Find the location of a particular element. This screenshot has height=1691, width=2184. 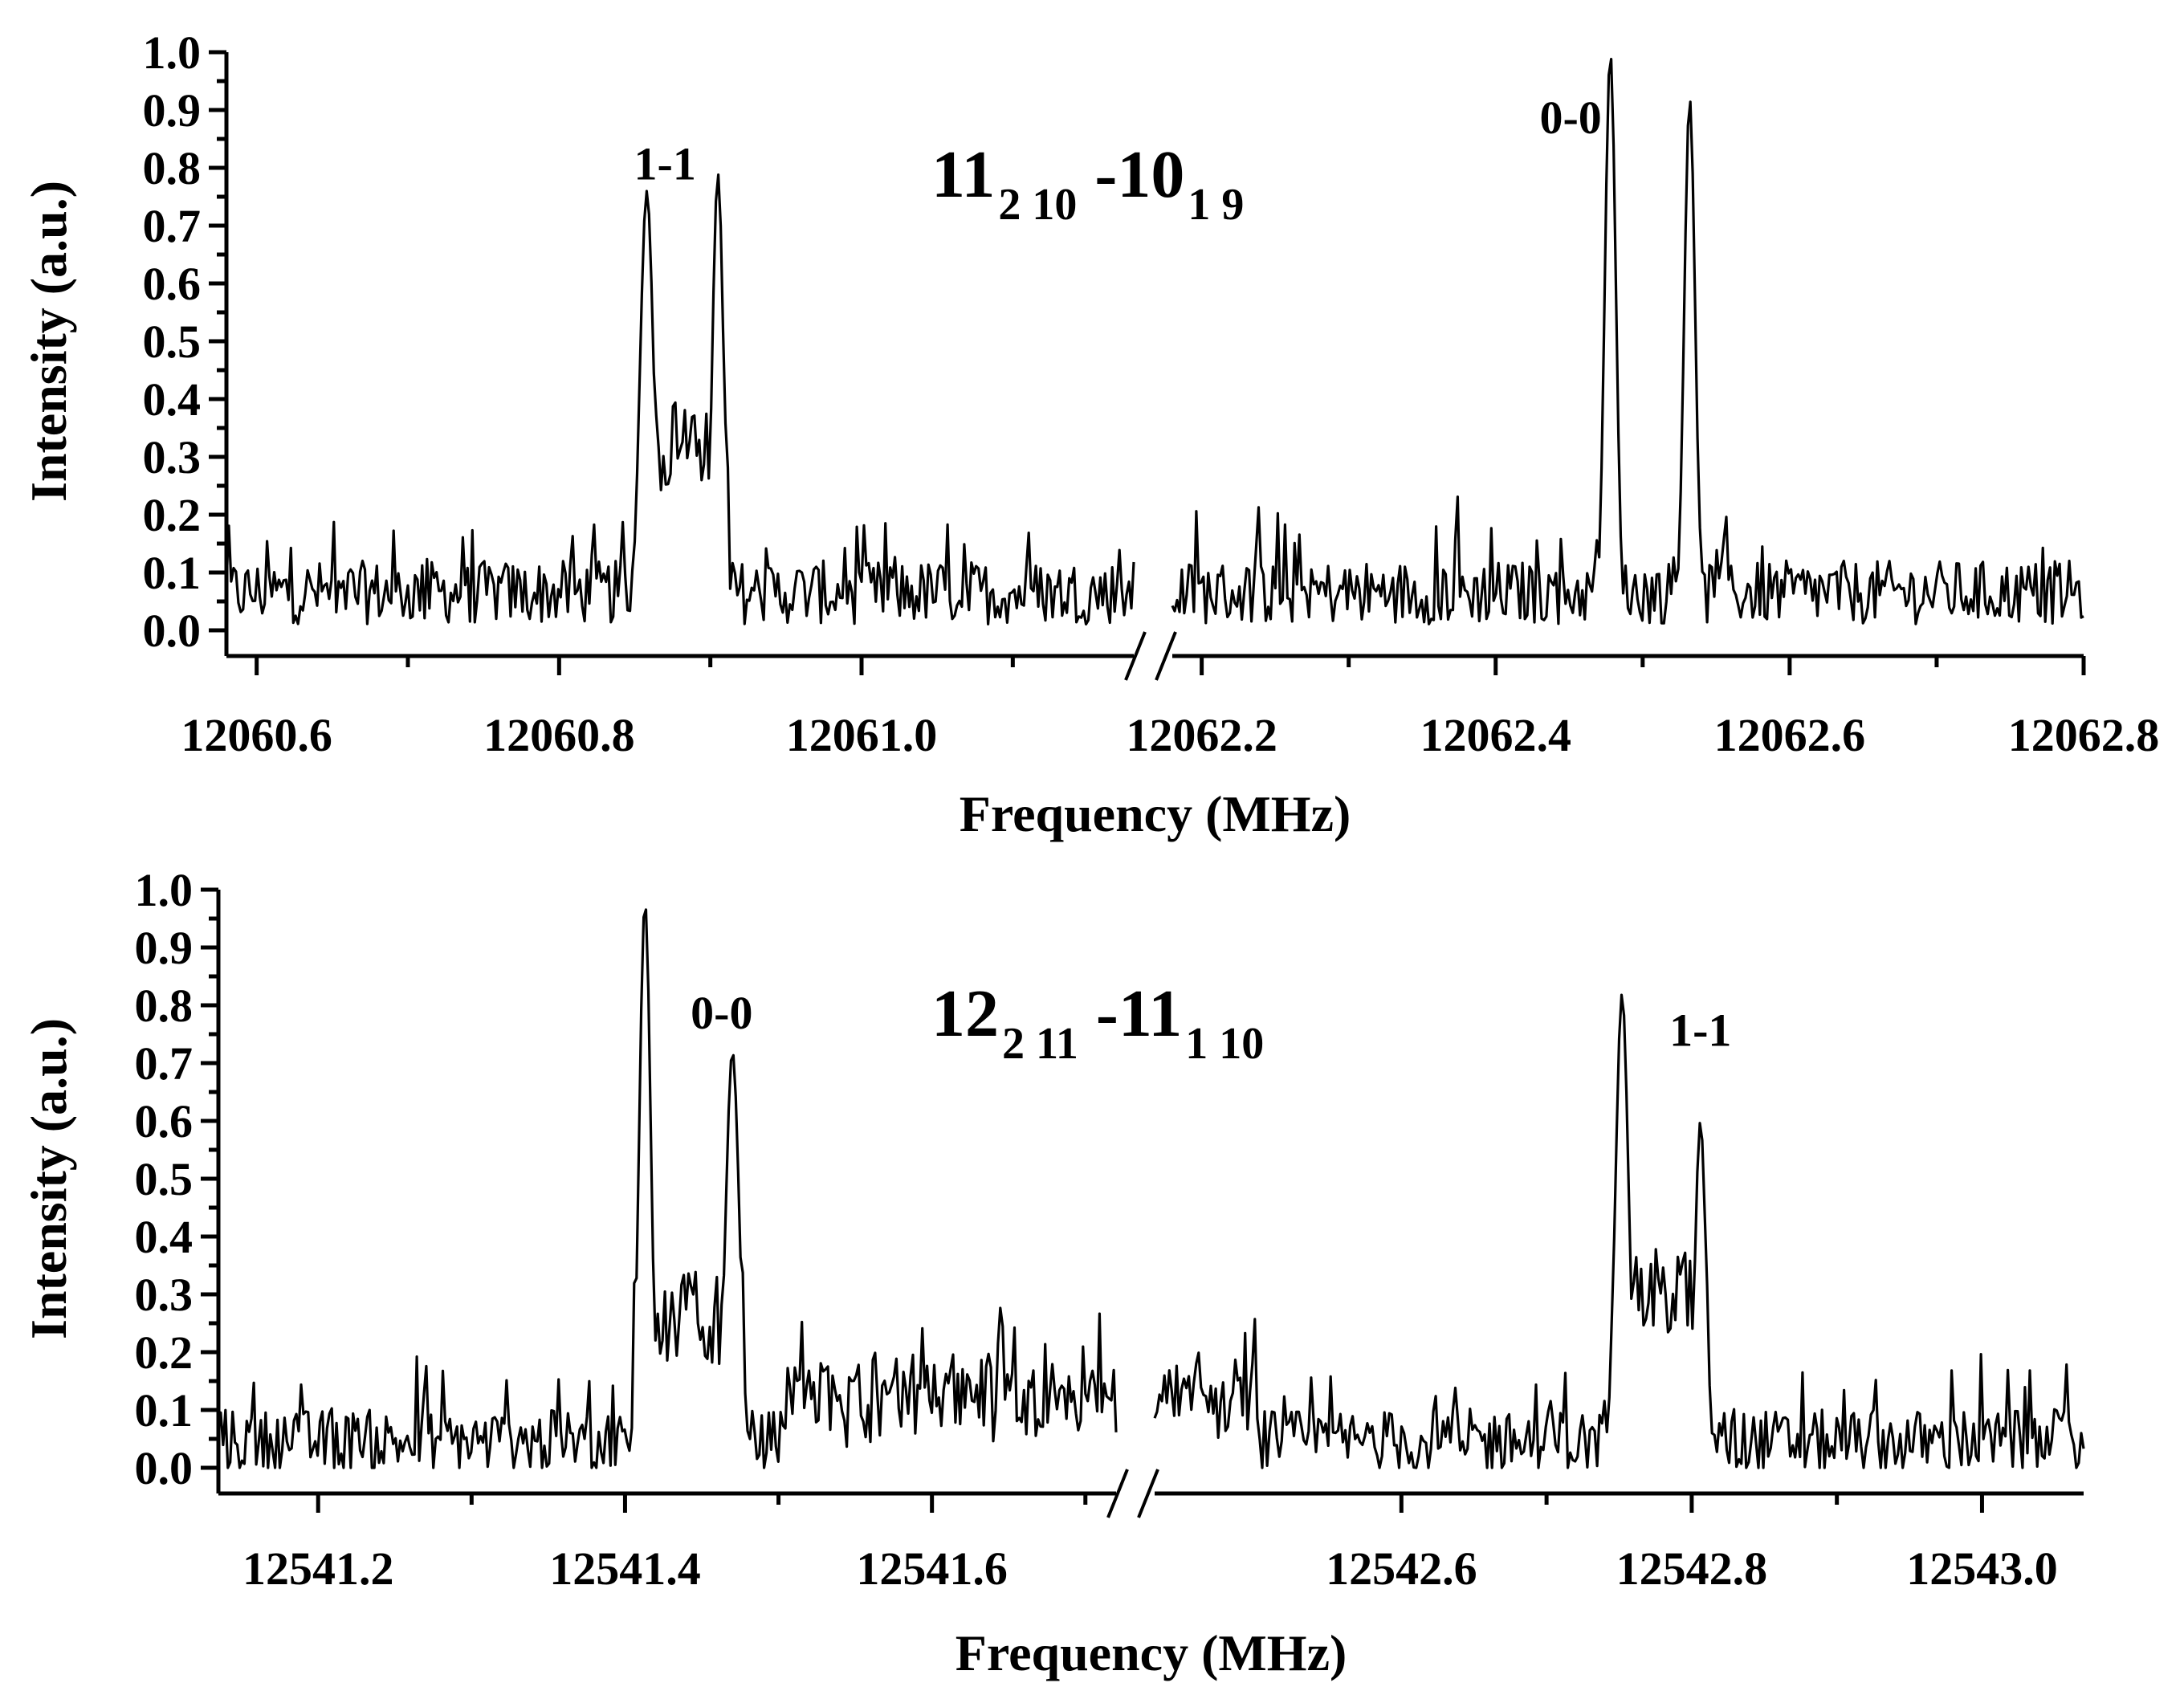

x-tick-label: 12542.8 is located at coordinates (1692, 1568).